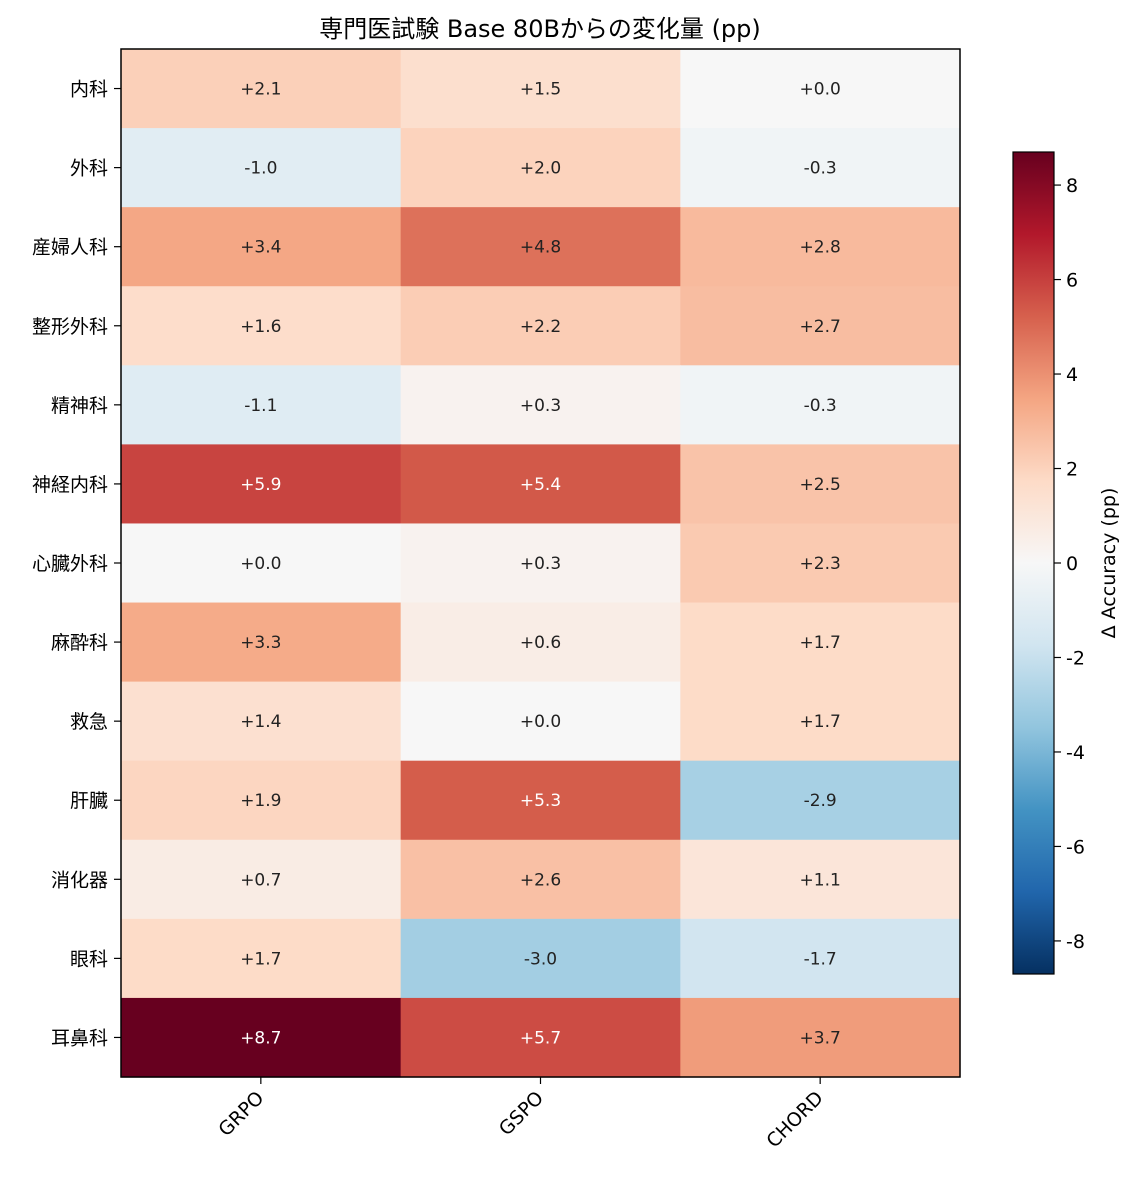 This screenshot has width=1133, height=1185. I want to click on cell-value-label: +5.9, so click(260, 485).